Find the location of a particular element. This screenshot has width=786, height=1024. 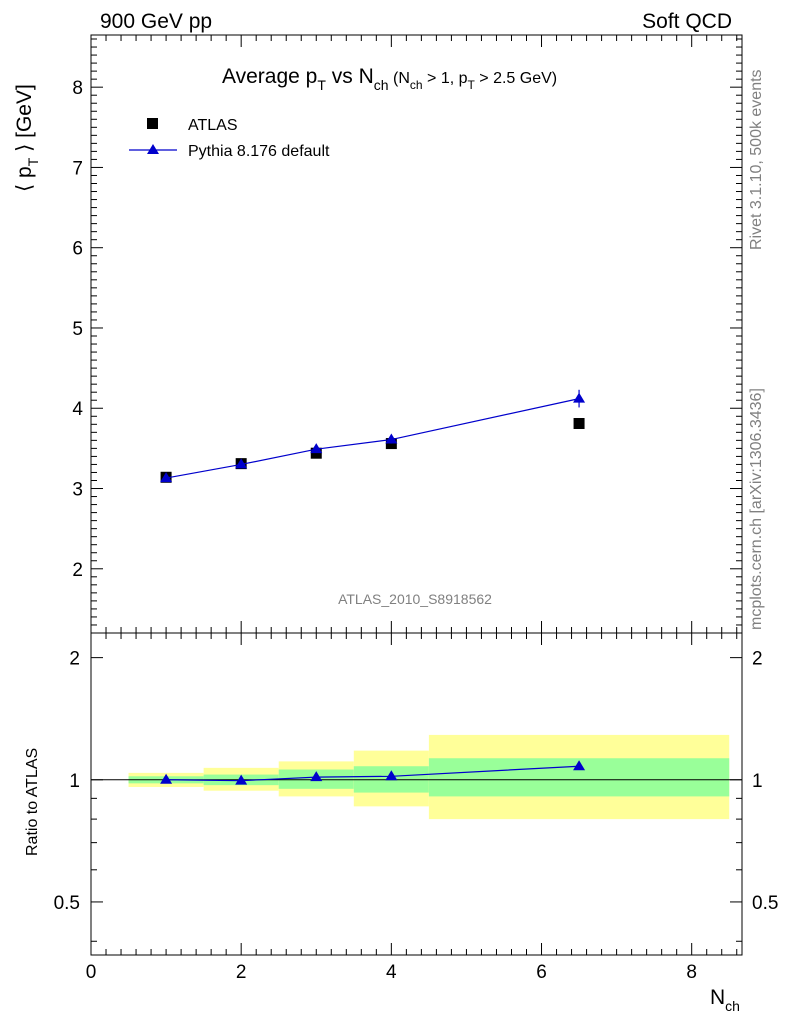

header-left: 900 GeV pp is located at coordinates (156, 21).